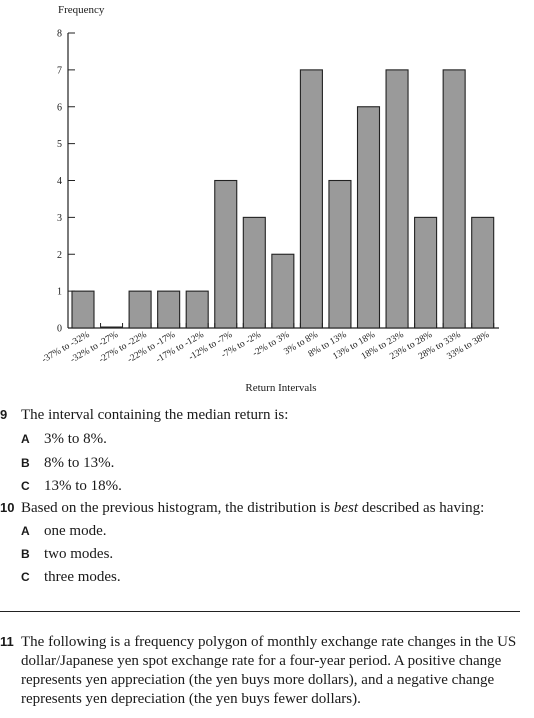 Image resolution: width=534 pixels, height=718 pixels. I want to click on y-tick-label: 7, so click(59, 70).